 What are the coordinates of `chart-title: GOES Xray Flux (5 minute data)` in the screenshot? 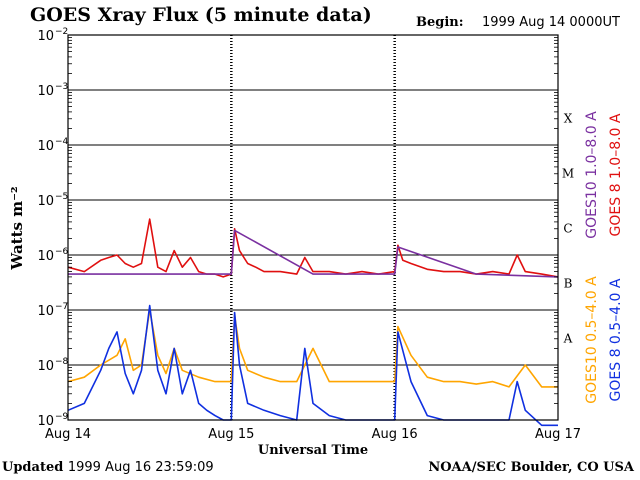 It's located at (201, 15).